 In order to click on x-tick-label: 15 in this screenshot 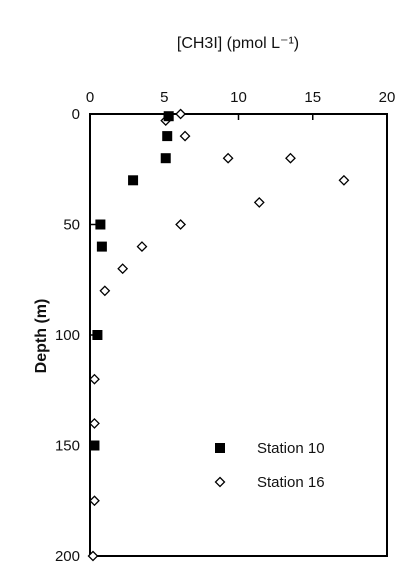, I will do `click(312, 97)`.